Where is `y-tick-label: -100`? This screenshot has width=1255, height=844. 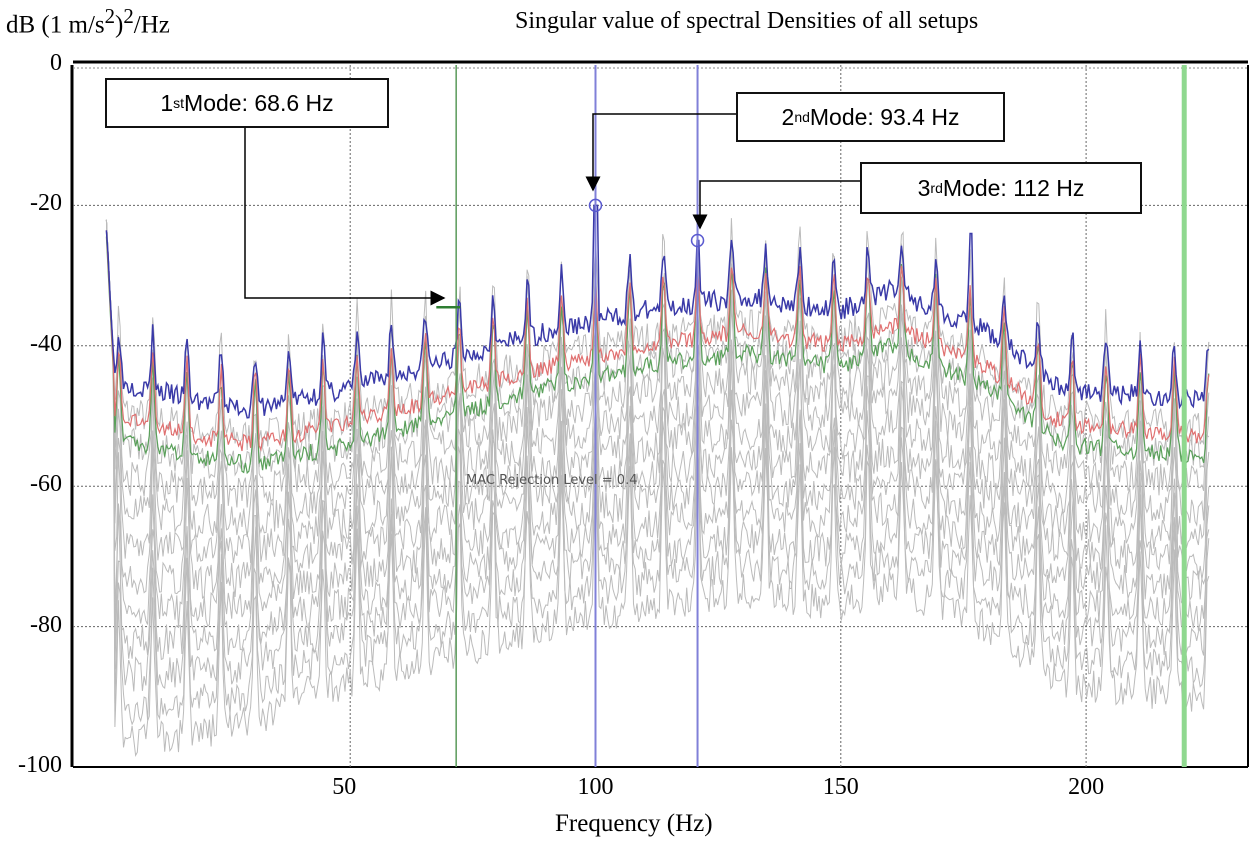 y-tick-label: -100 is located at coordinates (40, 765).